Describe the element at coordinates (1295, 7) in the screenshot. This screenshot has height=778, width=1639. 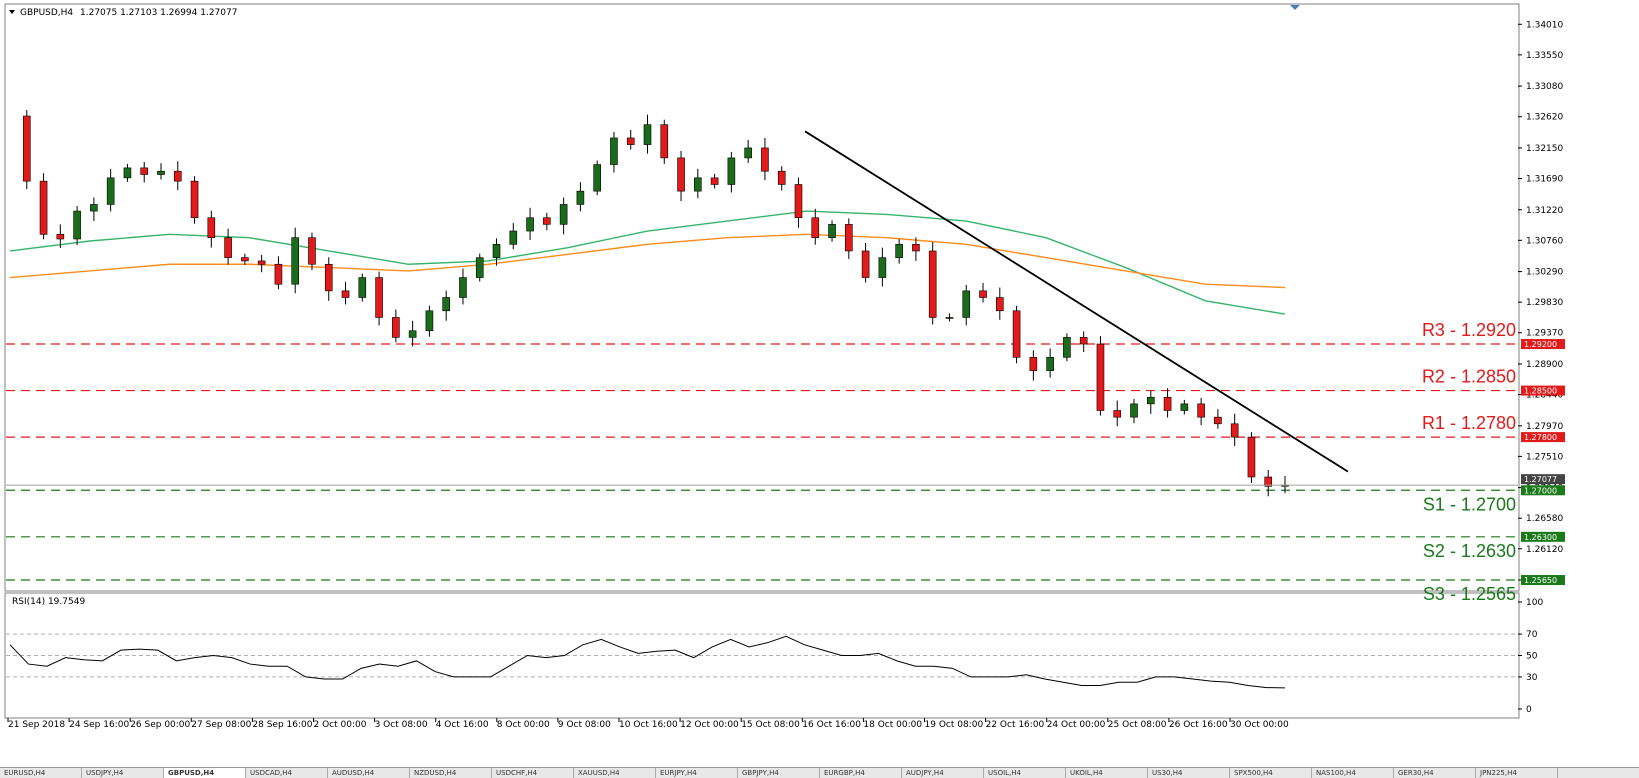
I see `scroll-marker-icon` at that location.